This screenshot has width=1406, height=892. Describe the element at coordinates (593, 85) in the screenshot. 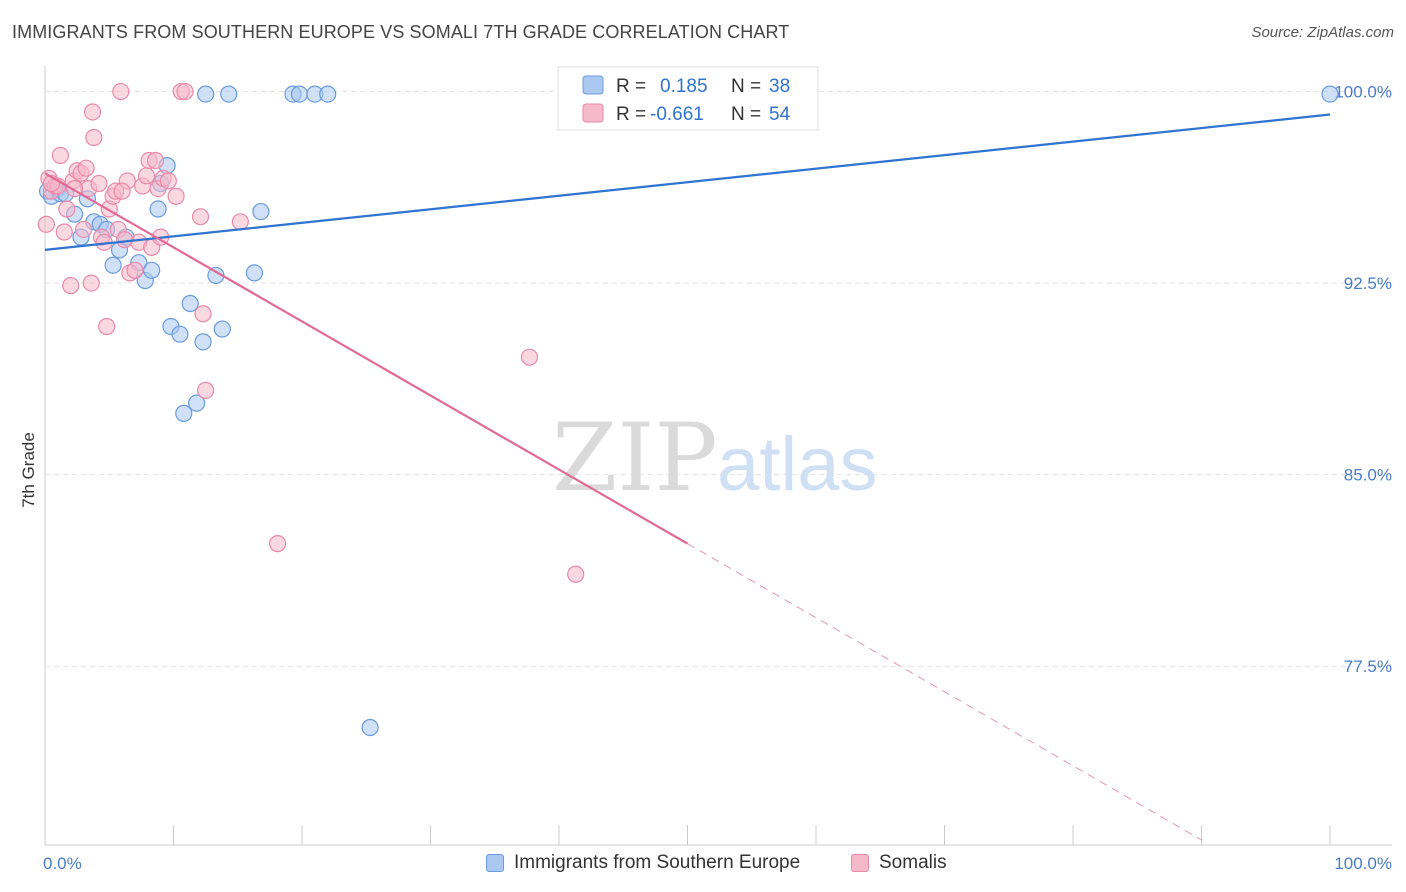

I see `stats-swatch-blue` at that location.